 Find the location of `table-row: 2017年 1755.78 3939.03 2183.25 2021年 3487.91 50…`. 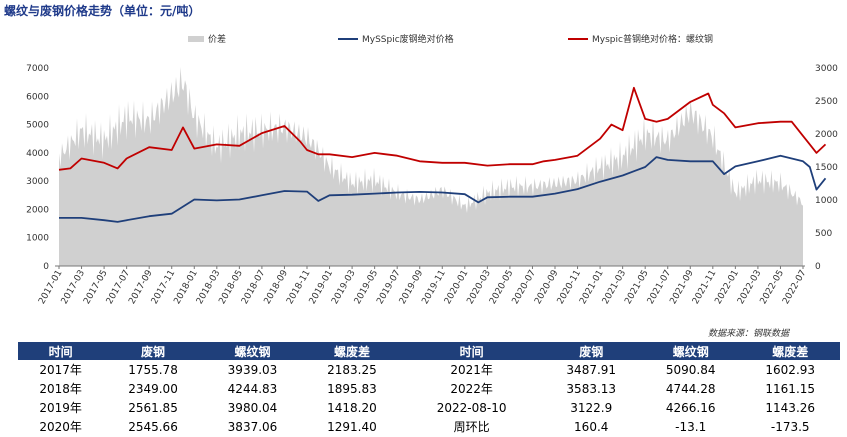

table-row: 2017年 1755.78 3939.03 2183.25 2021年 3487.91 50… is located at coordinates (429, 369).